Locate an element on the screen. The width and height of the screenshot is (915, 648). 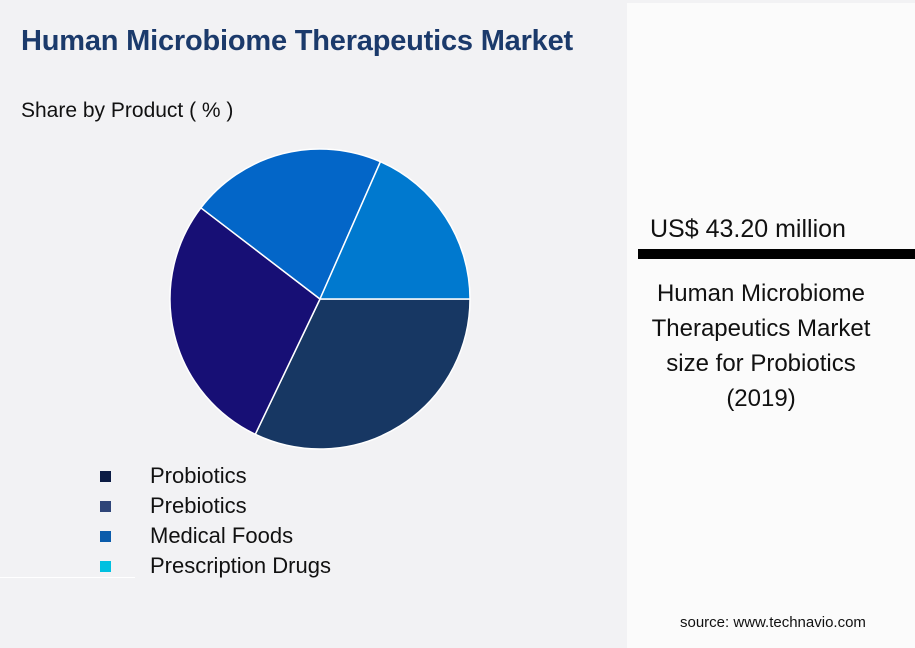
legend-label: Probiotics is located at coordinates (198, 475).